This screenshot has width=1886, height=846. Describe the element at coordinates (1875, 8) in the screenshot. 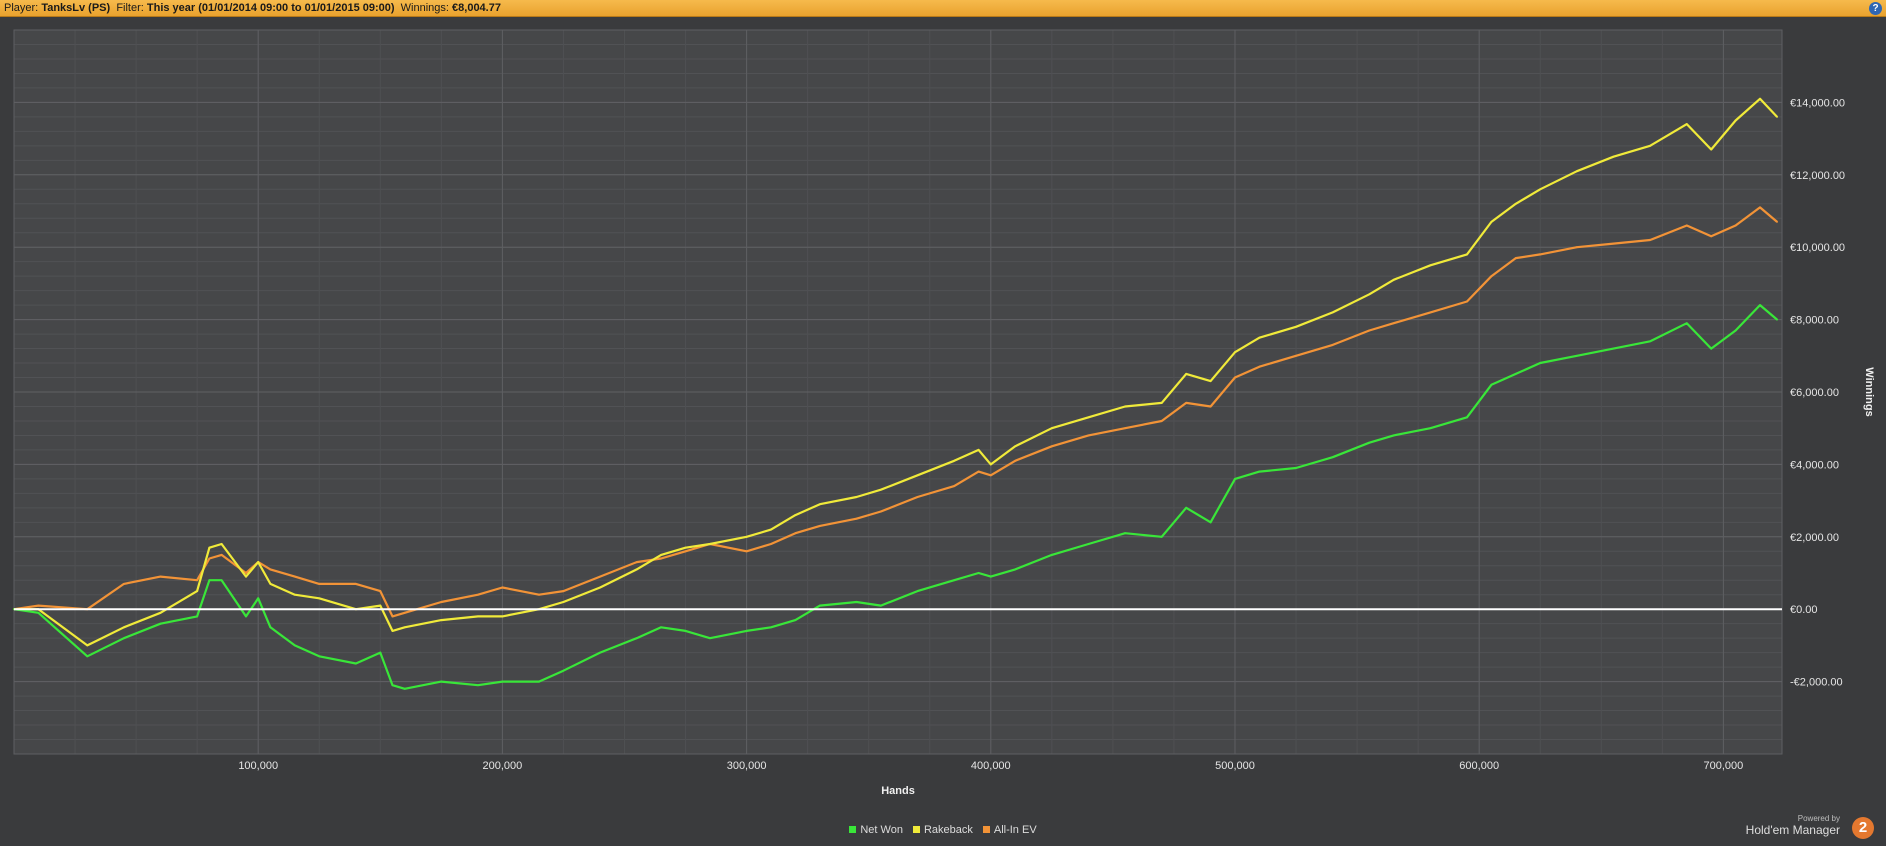

I see `help-icon: ?` at that location.